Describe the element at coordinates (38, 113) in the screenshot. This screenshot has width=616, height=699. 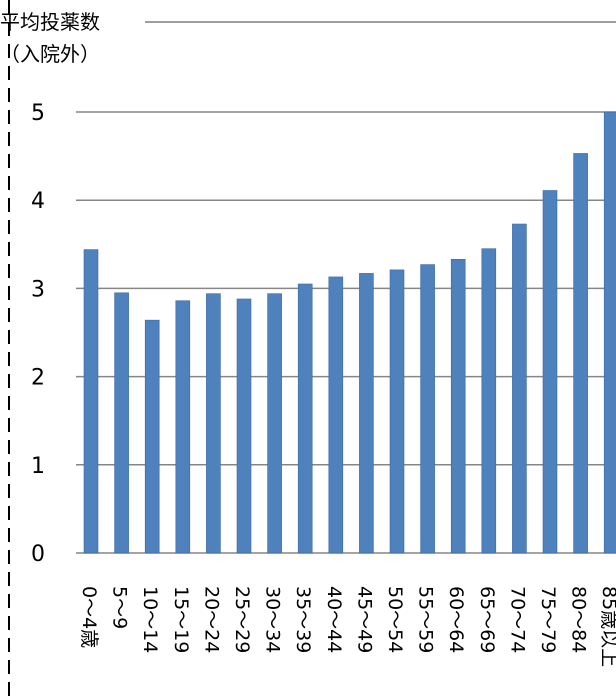
I see `y-tick-label-5: 5` at that location.